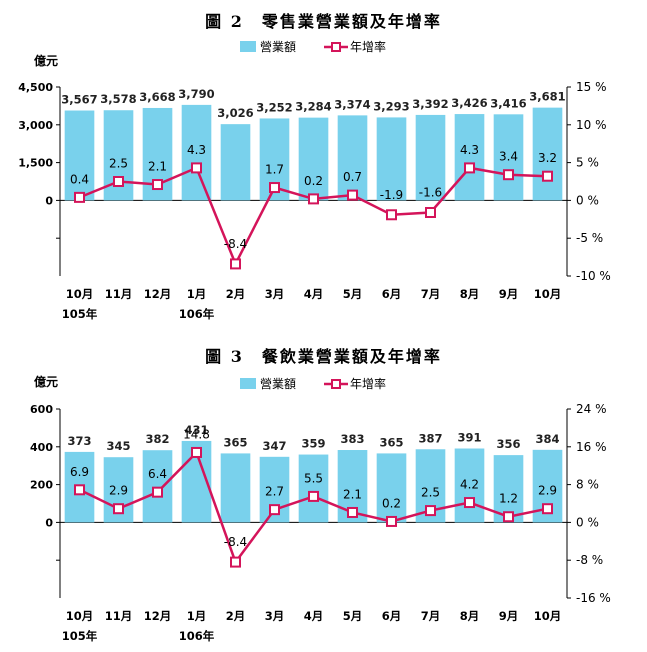 The width and height of the screenshot is (647, 652). Describe the element at coordinates (587, 163) in the screenshot. I see `right-tick-label: 5 %` at that location.